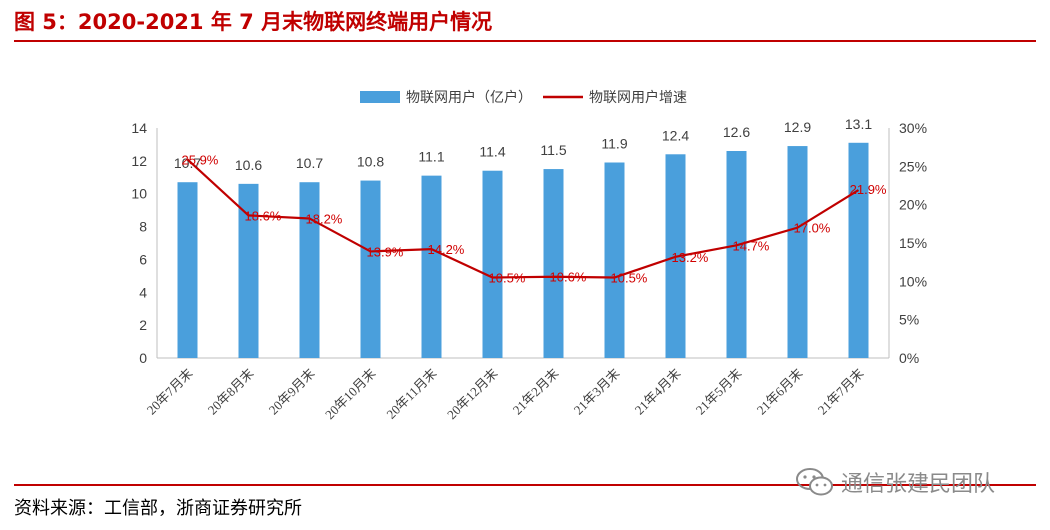  What do you see at coordinates (139, 161) in the screenshot?
I see `y-left-tick-label: 12` at bounding box center [139, 161].